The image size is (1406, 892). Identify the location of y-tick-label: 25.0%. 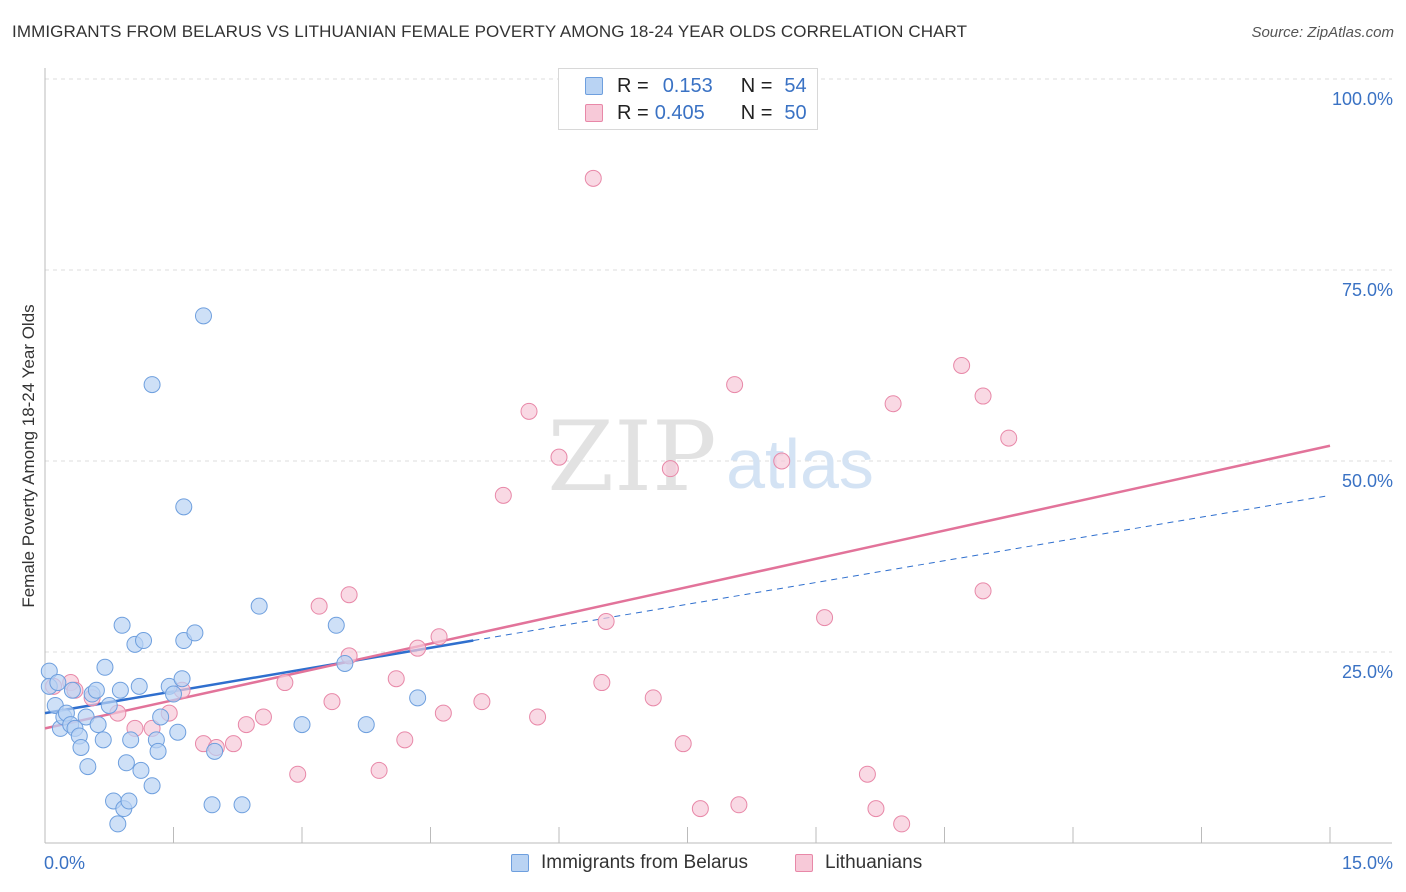
(1367, 672).